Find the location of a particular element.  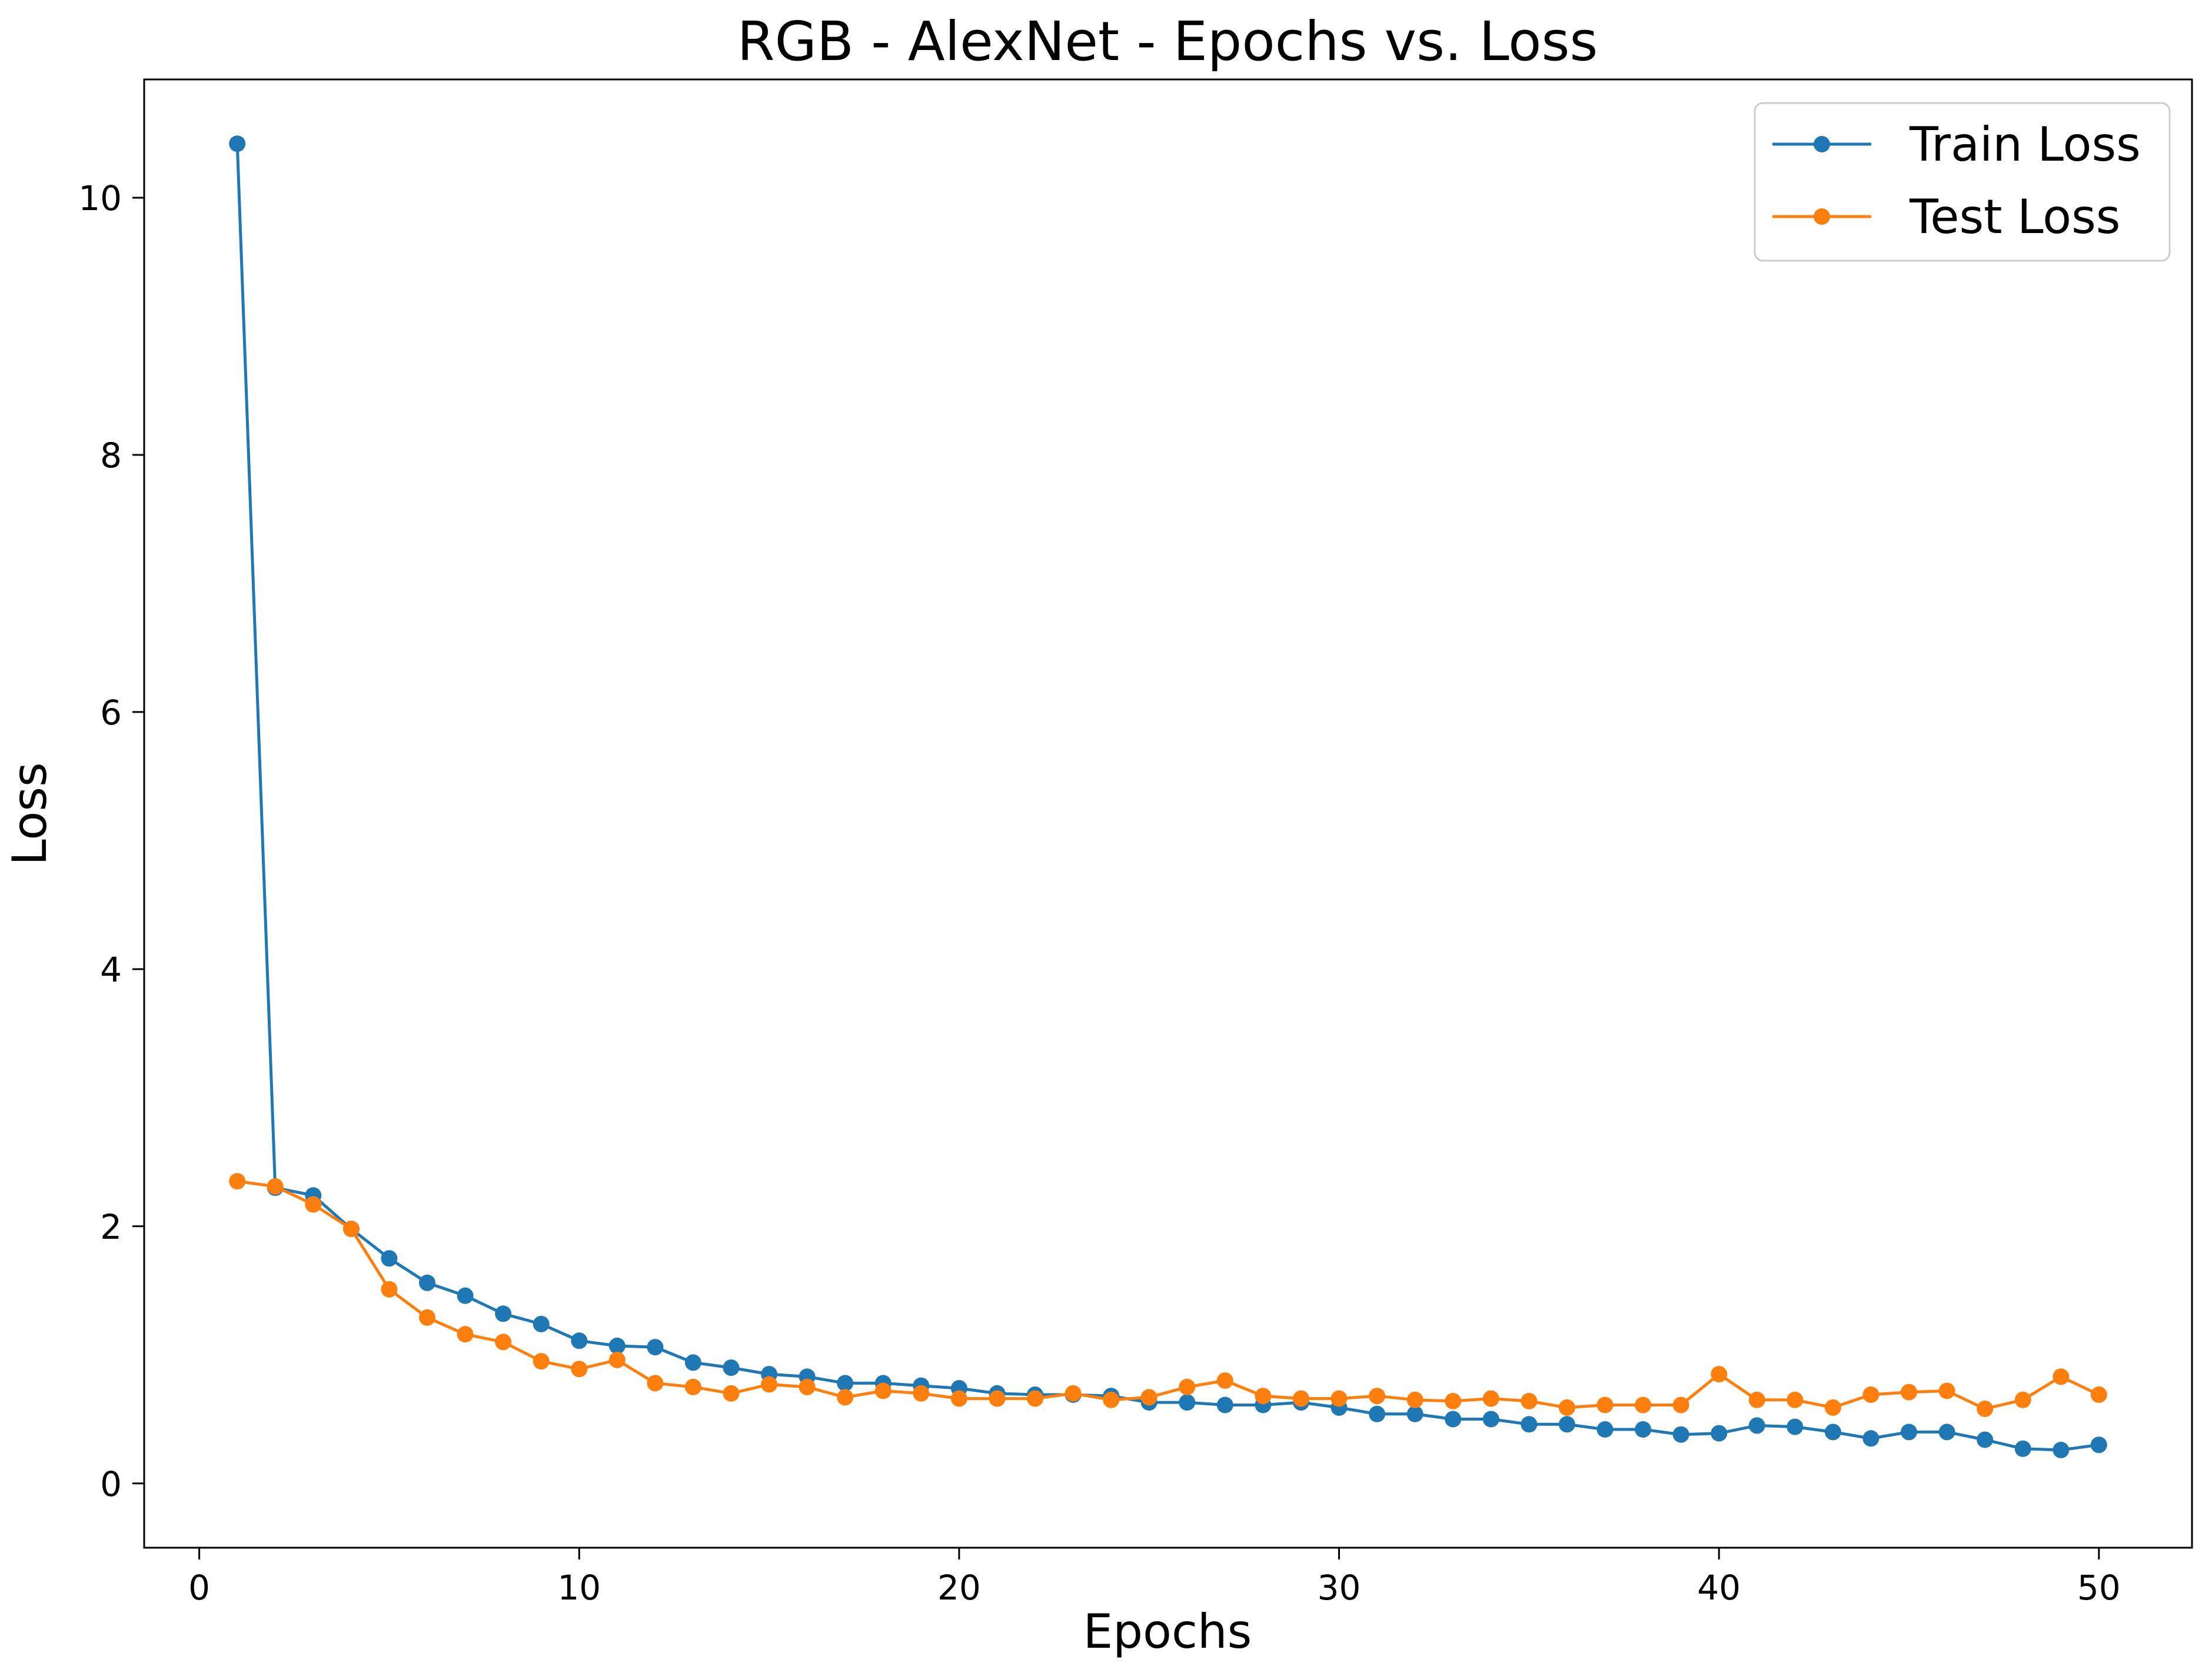

x-axis-label: Epochs is located at coordinates (1167, 1631).